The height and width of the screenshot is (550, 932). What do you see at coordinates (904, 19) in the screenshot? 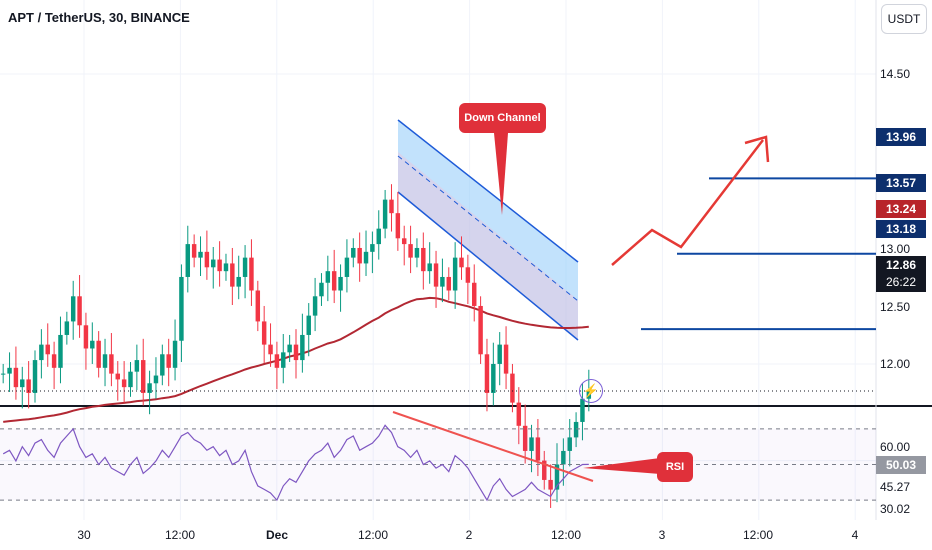
I see `currency-button: USDT` at bounding box center [904, 19].